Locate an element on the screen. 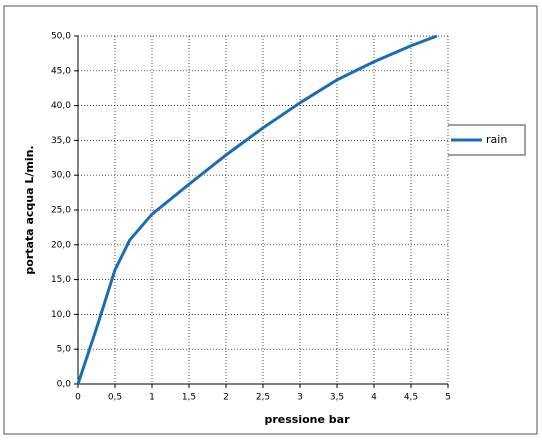 This screenshot has height=440, width=542. y-tick-label: 0,0 is located at coordinates (64, 385).